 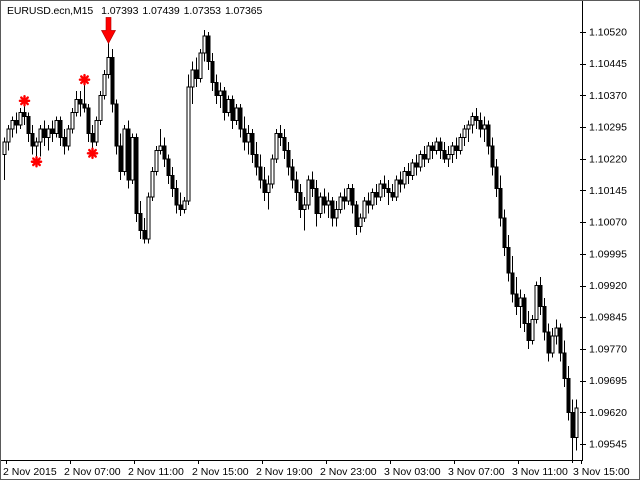 What do you see at coordinates (608, 64) in the screenshot?
I see `price-axis-label: 1.10445` at bounding box center [608, 64].